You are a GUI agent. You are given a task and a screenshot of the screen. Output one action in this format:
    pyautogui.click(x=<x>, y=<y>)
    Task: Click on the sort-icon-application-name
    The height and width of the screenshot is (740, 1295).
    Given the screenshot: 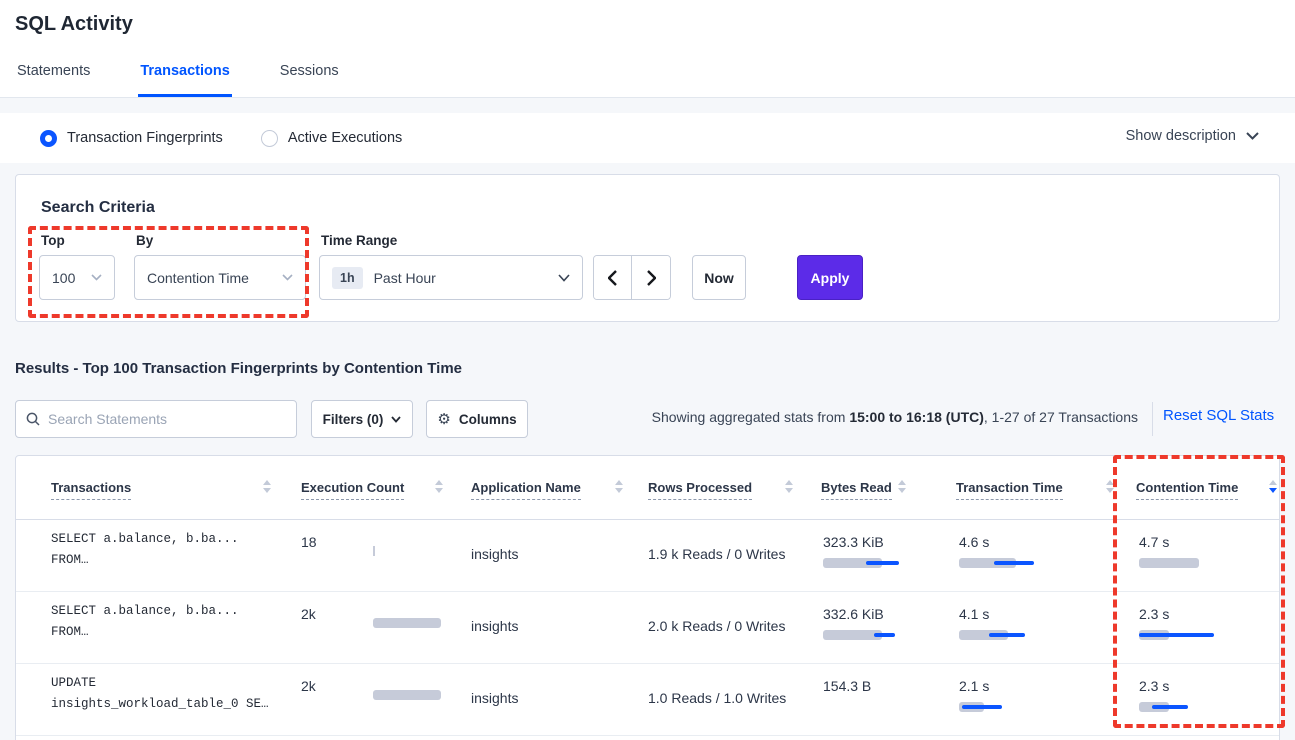 What is the action you would take?
    pyautogui.click(x=620, y=487)
    